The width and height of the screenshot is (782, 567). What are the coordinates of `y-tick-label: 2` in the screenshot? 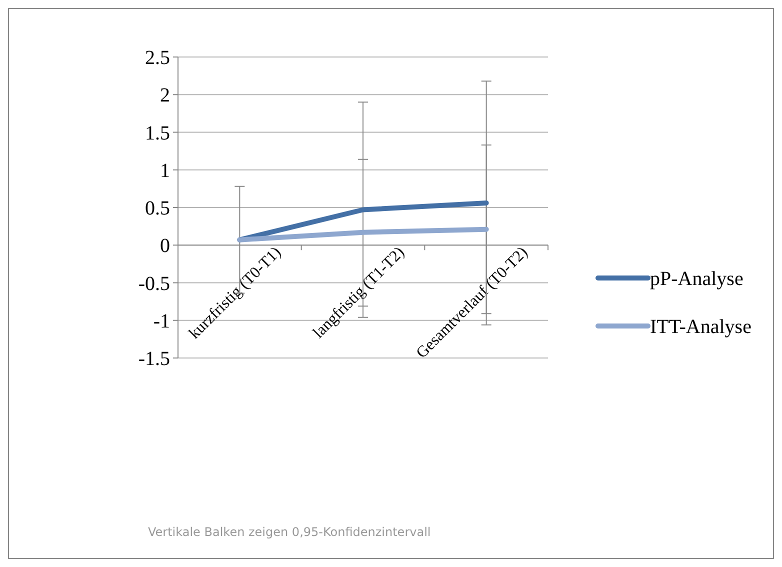 It's located at (165, 95).